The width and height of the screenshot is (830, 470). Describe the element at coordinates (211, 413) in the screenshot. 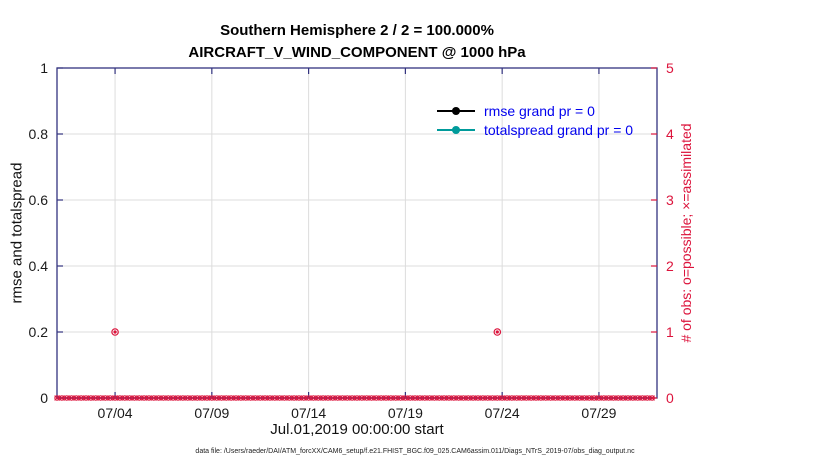

I see `svg-text: 07/09` at that location.